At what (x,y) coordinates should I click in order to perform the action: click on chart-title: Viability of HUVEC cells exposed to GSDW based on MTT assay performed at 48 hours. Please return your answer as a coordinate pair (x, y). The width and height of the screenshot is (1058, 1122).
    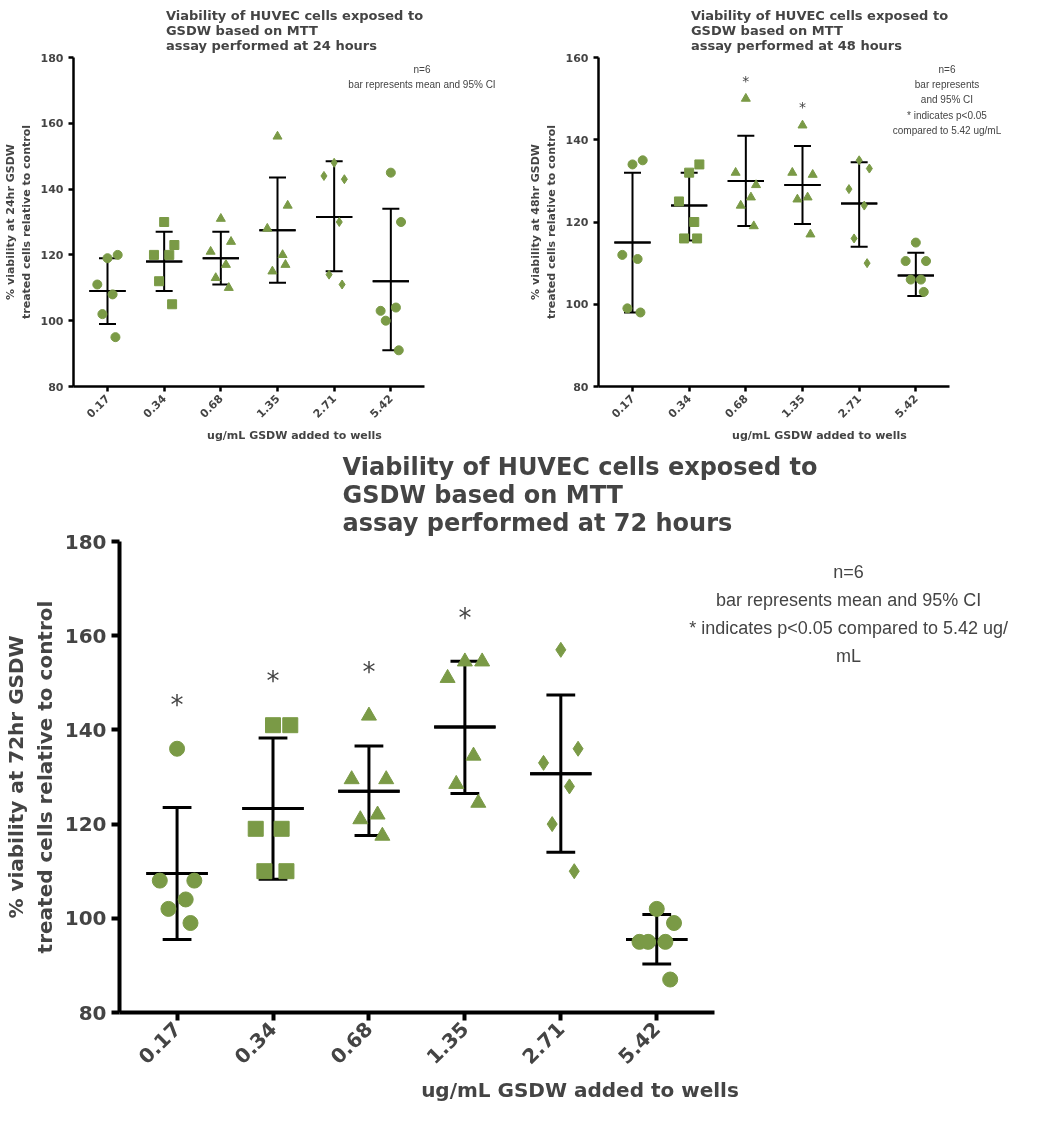
    Looking at the image, I should click on (819, 30).